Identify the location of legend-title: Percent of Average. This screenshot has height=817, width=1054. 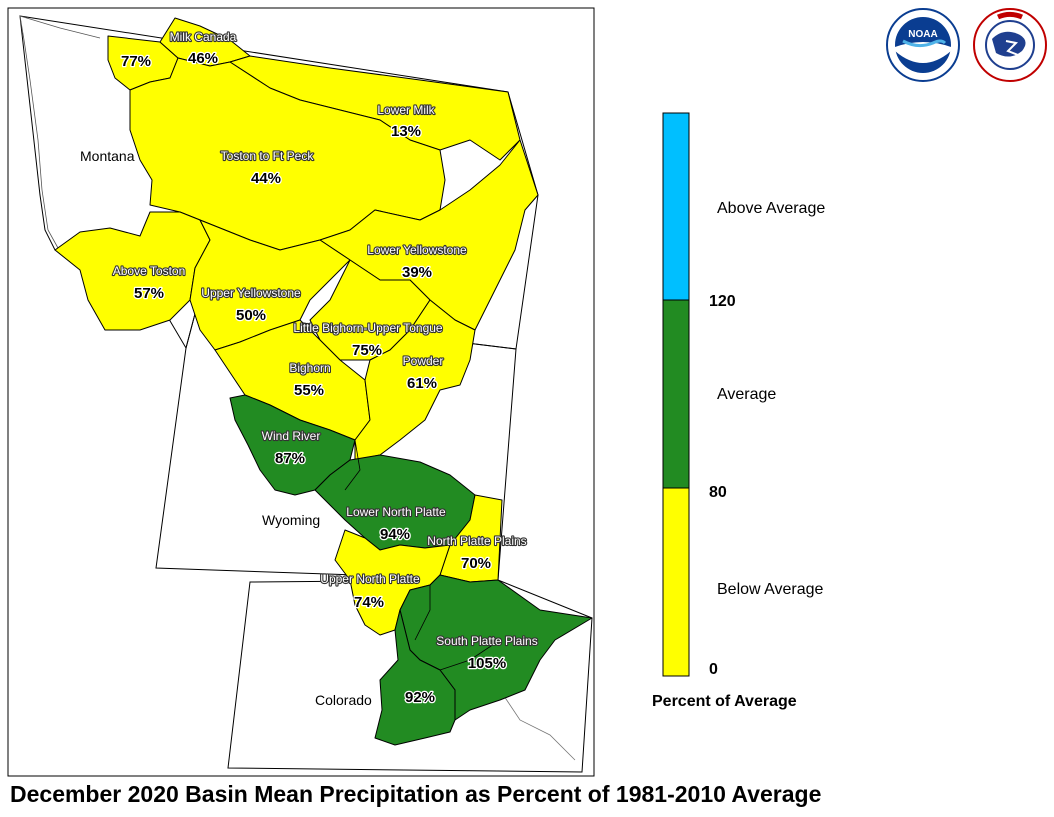
(724, 701).